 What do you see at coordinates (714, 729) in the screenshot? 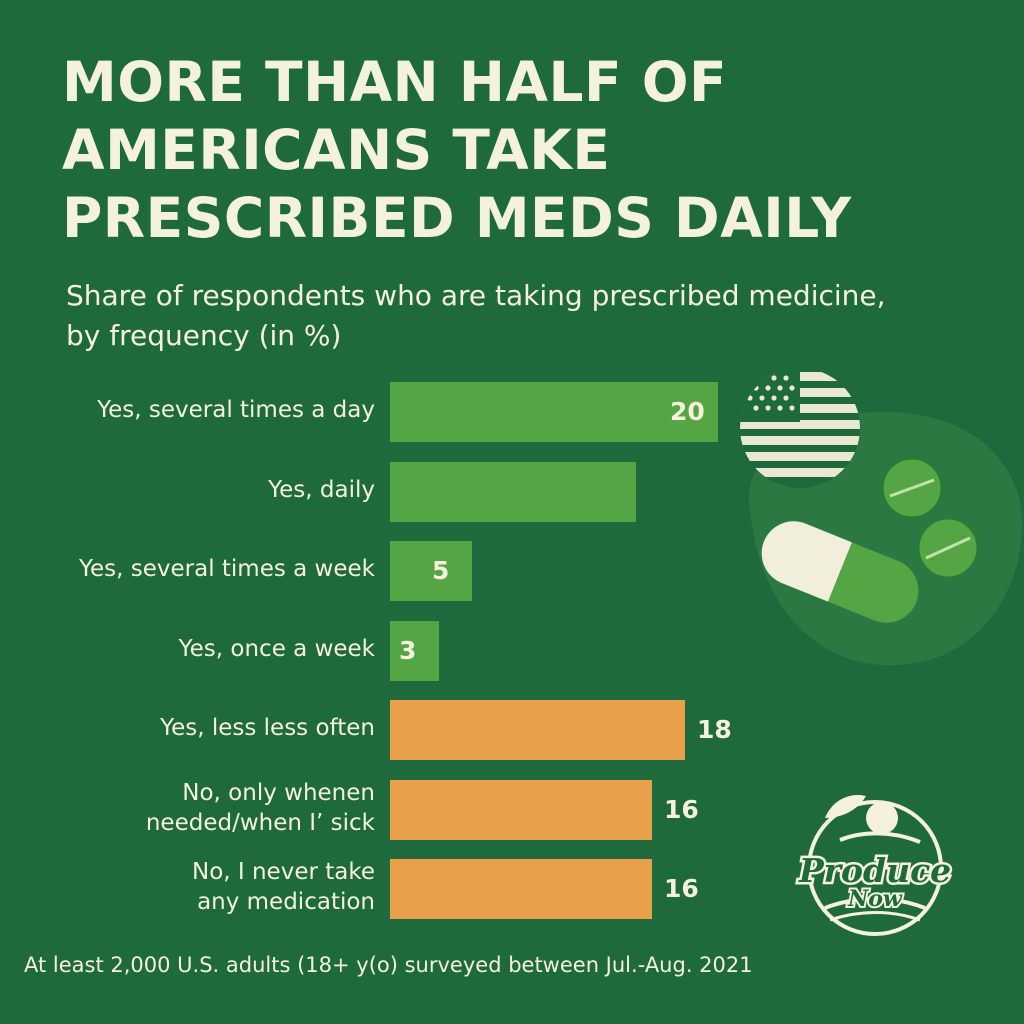
I see `value-label-4: 18` at bounding box center [714, 729].